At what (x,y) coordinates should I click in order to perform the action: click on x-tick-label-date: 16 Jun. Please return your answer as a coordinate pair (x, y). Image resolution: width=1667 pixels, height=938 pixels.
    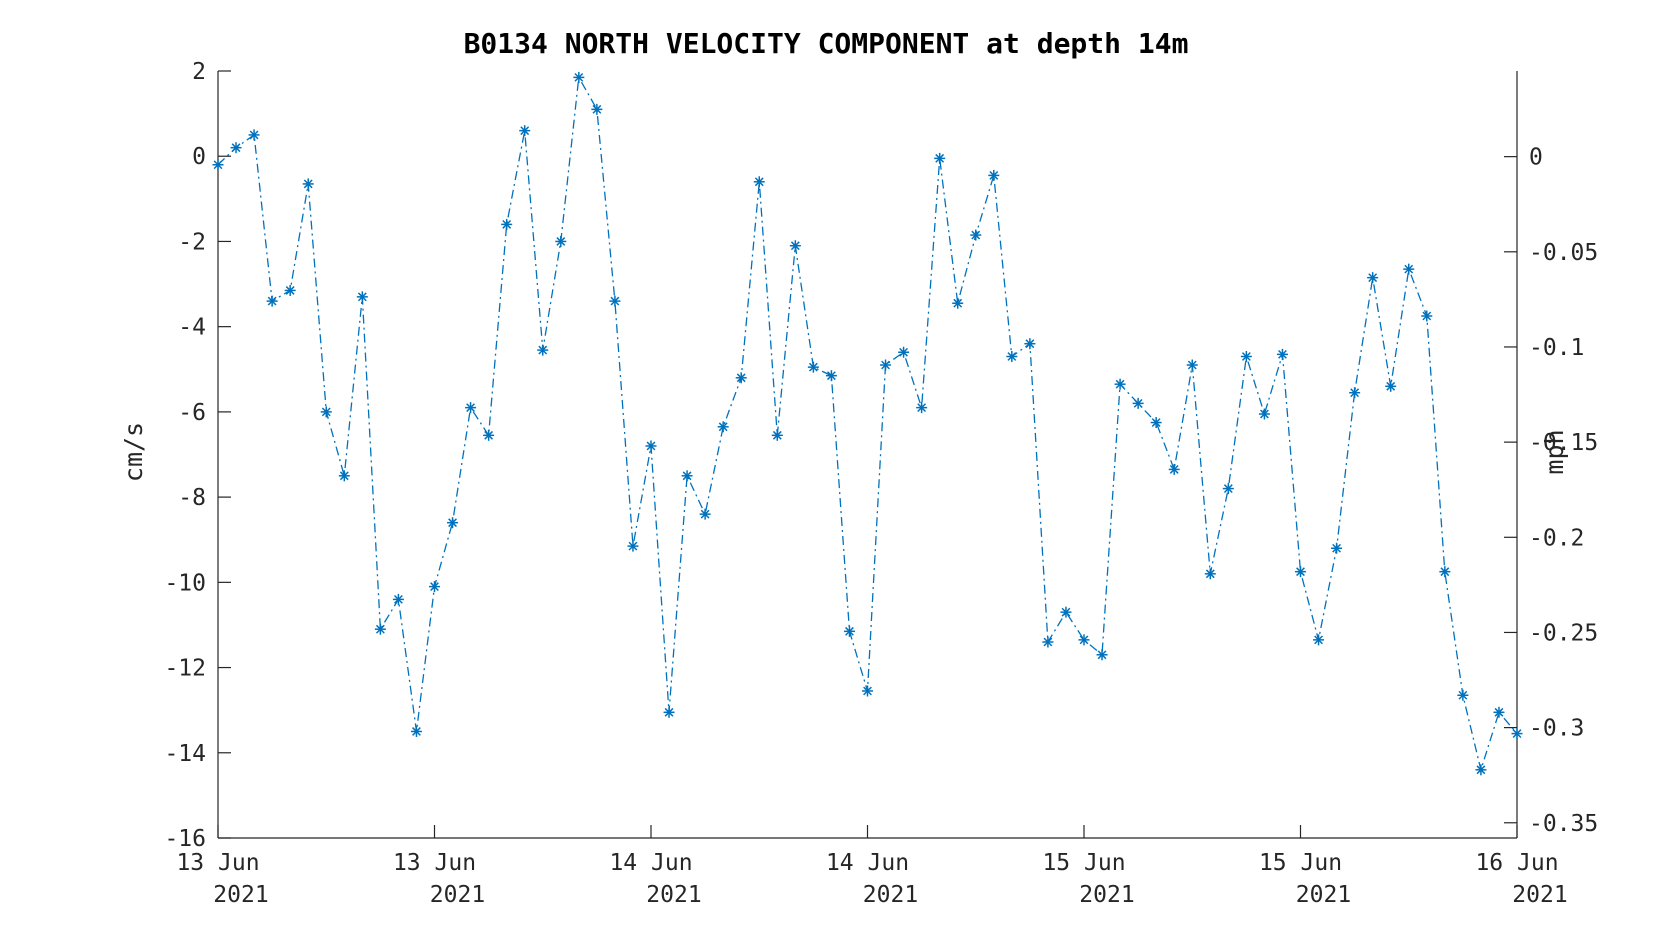
    Looking at the image, I should click on (1516, 863).